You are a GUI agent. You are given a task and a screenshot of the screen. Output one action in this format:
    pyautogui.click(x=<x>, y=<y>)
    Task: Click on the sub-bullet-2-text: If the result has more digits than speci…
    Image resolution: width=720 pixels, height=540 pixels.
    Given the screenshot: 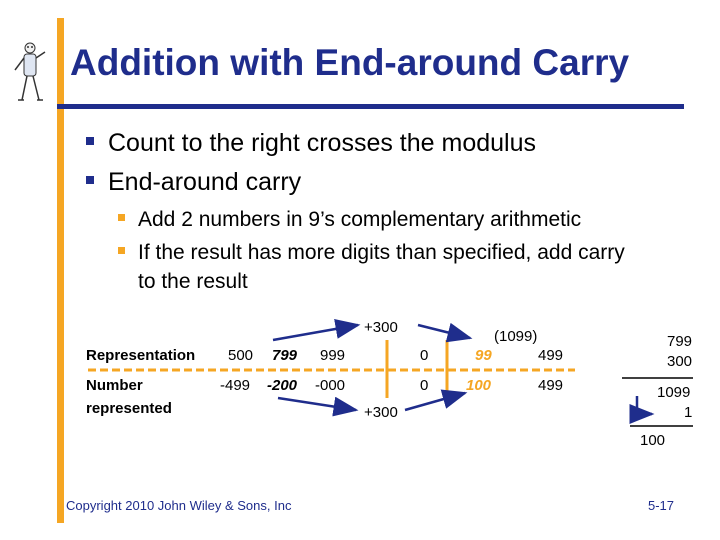 What is the action you would take?
    pyautogui.click(x=381, y=252)
    